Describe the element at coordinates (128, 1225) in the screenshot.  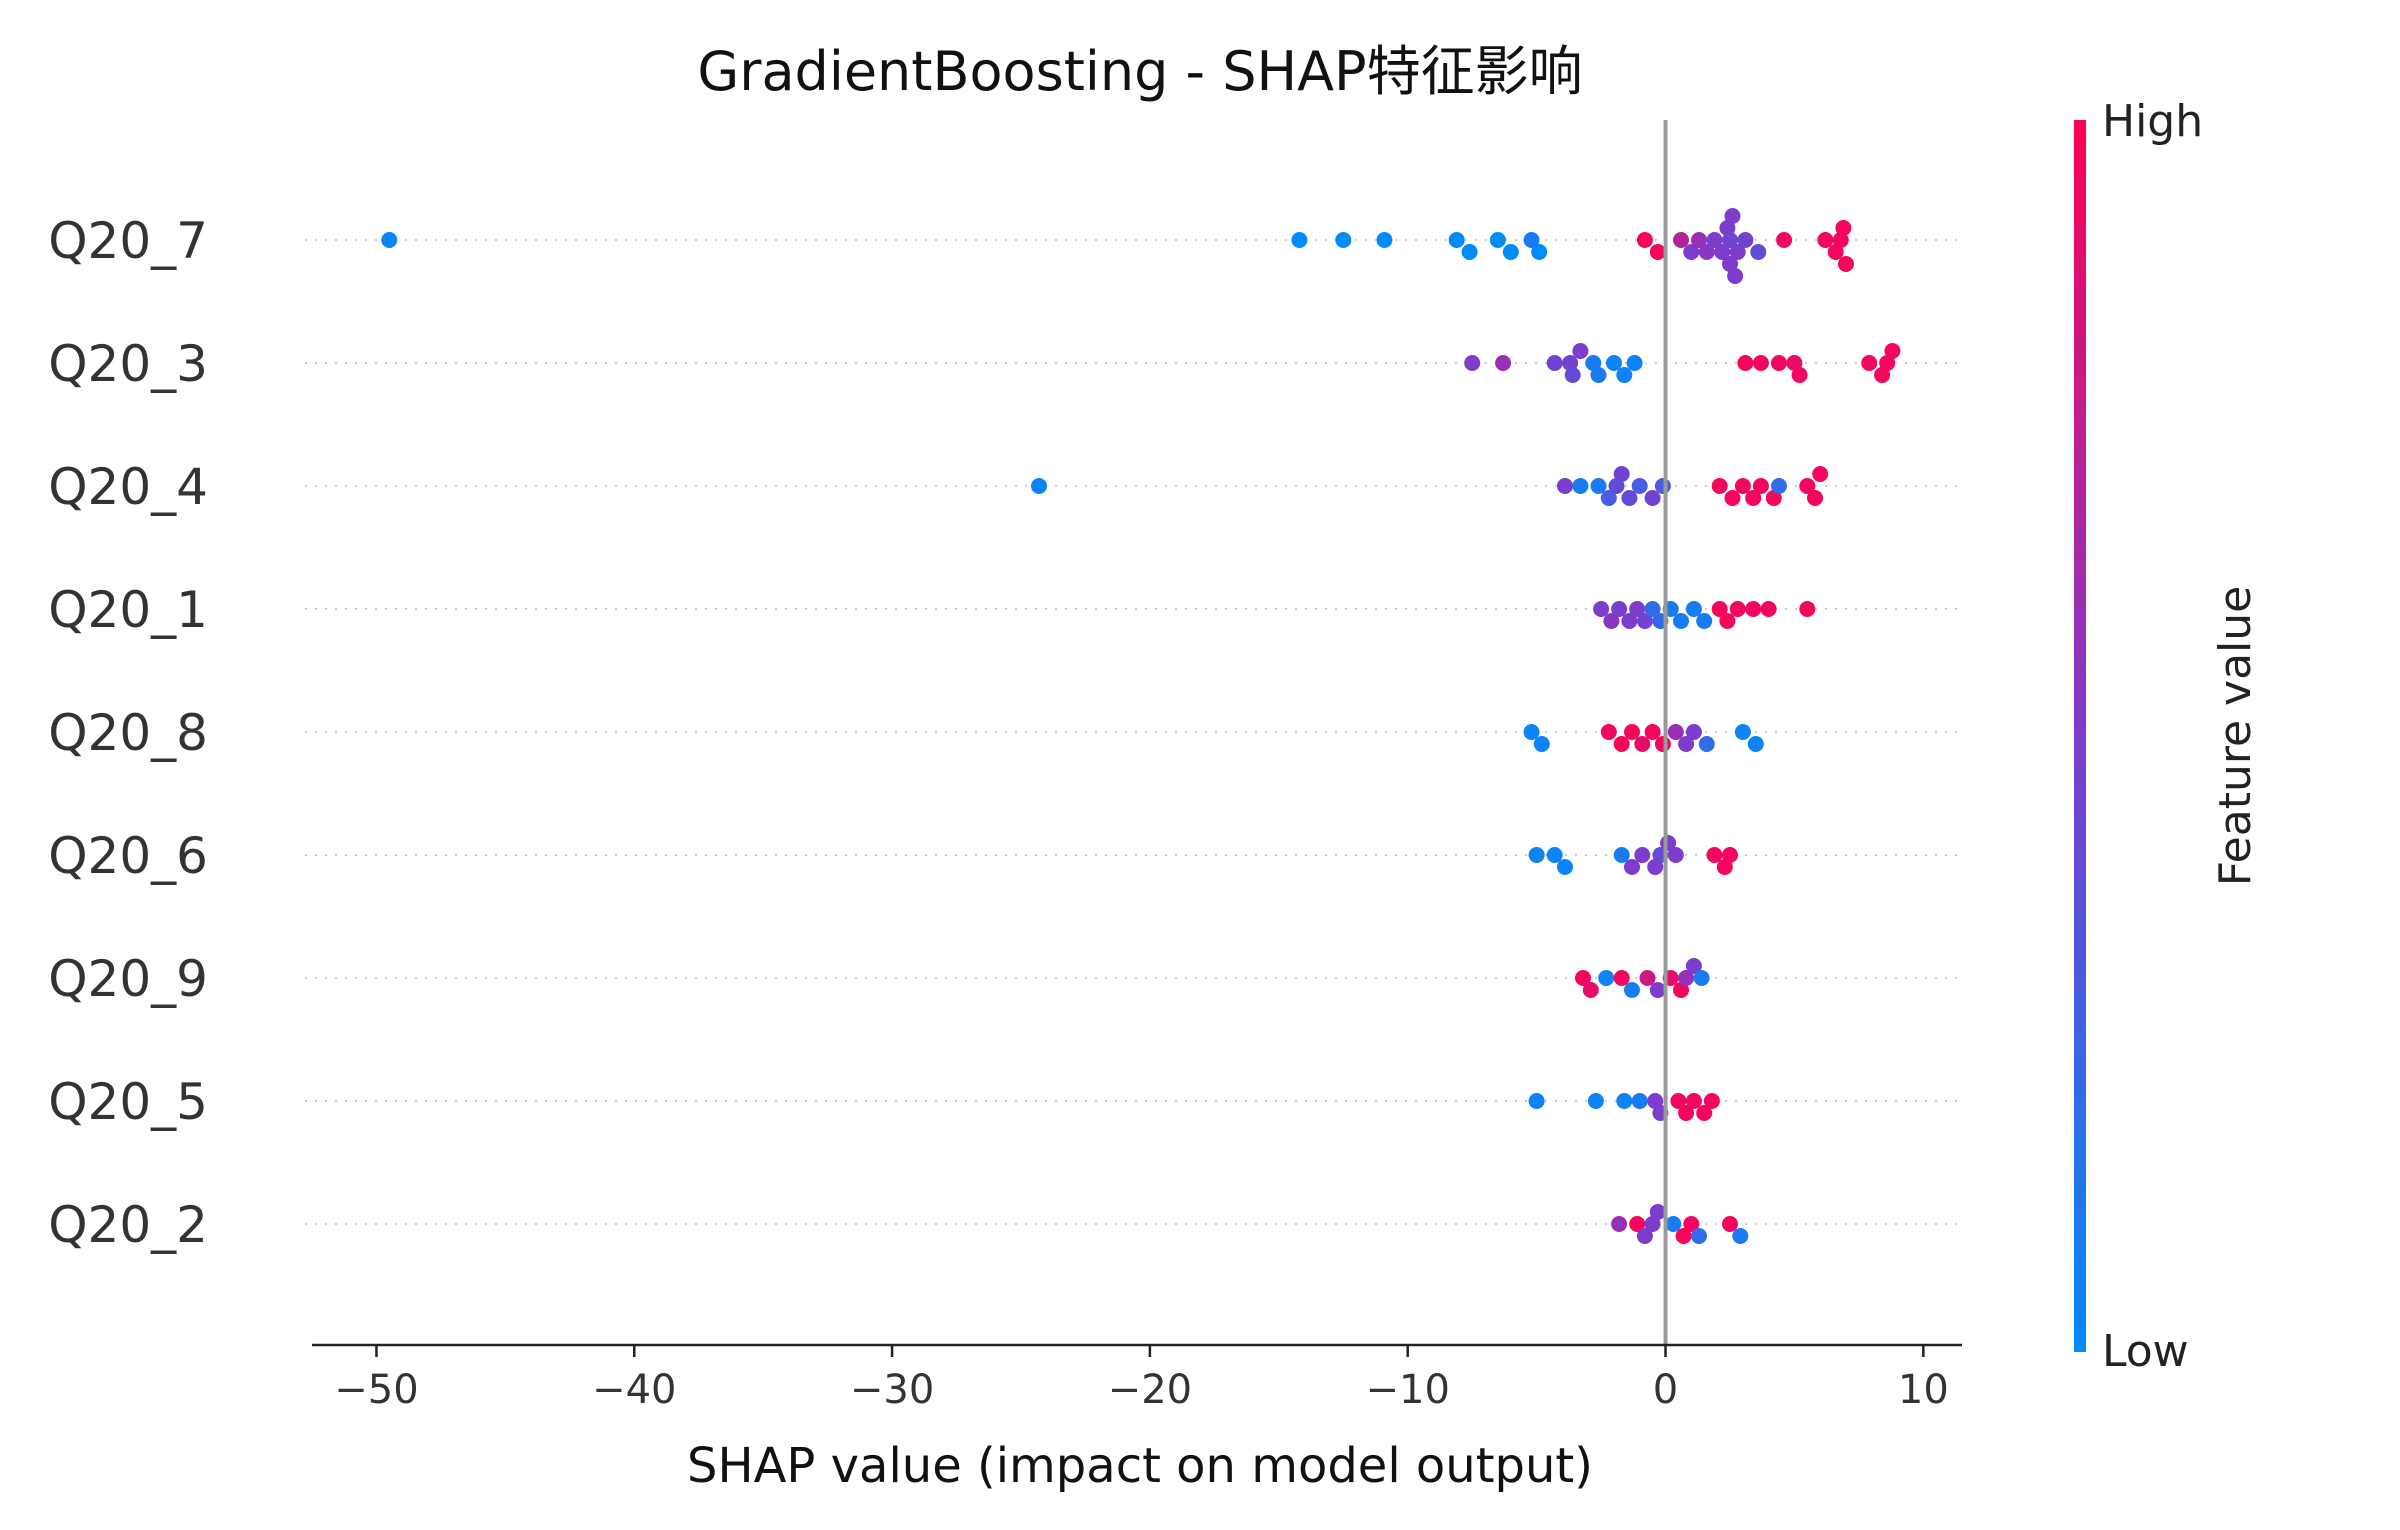
I see `feature-label: Q20_2` at that location.